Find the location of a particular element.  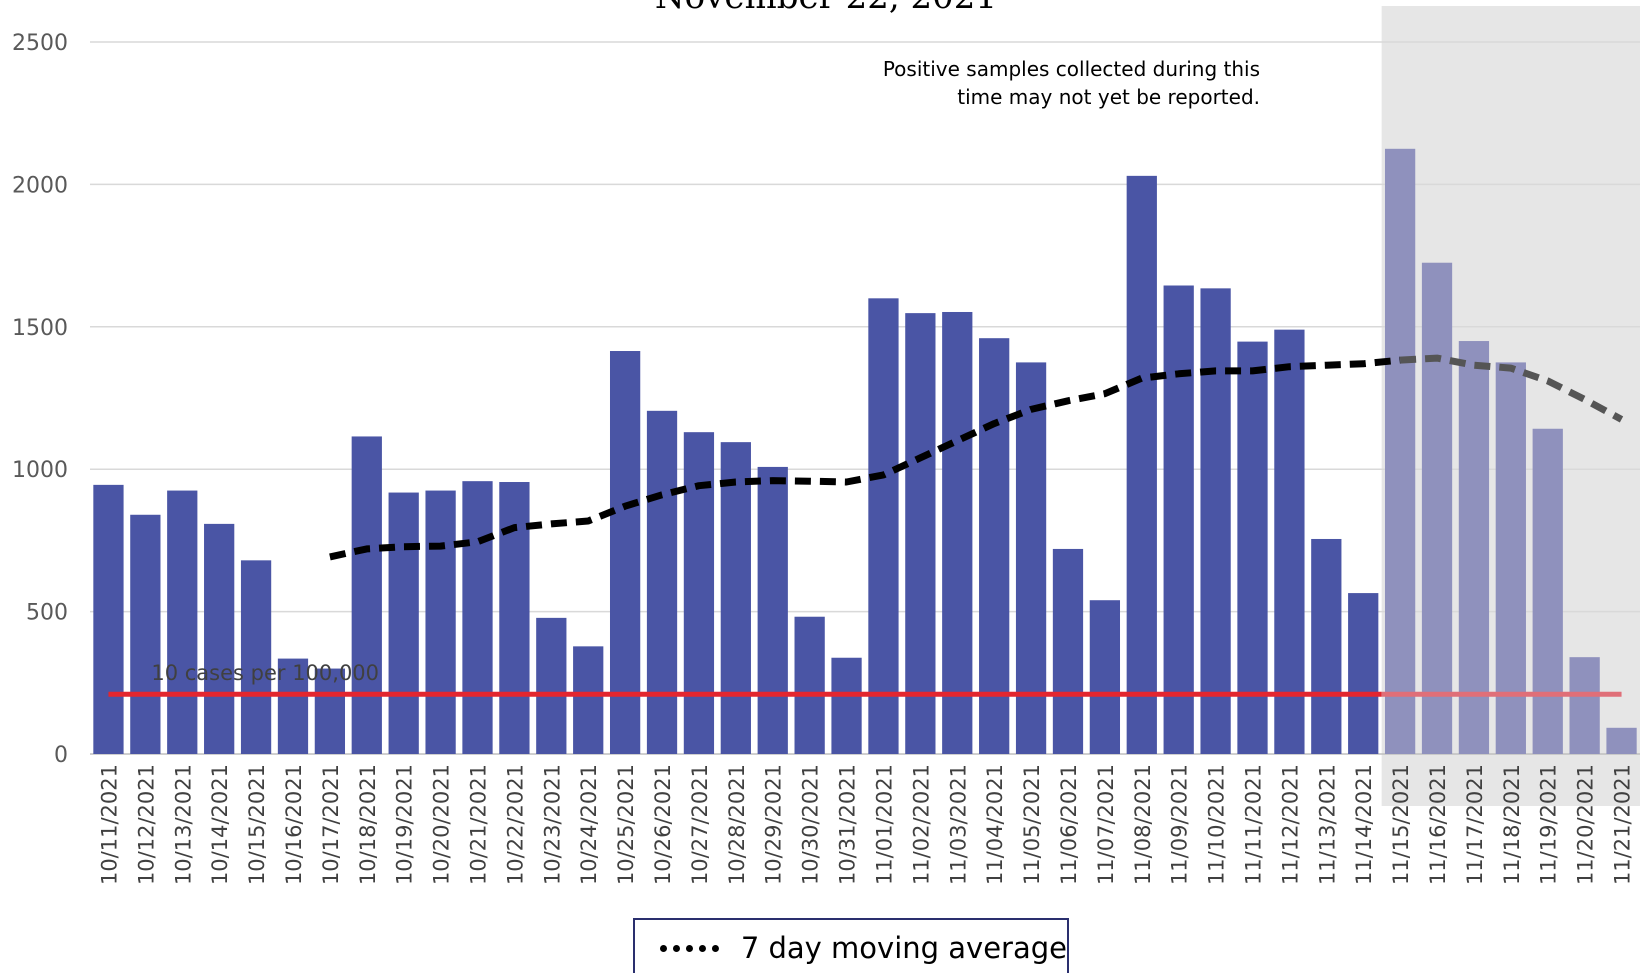

x-tick-label: 10/23/2021 is located at coordinates (552, 824).